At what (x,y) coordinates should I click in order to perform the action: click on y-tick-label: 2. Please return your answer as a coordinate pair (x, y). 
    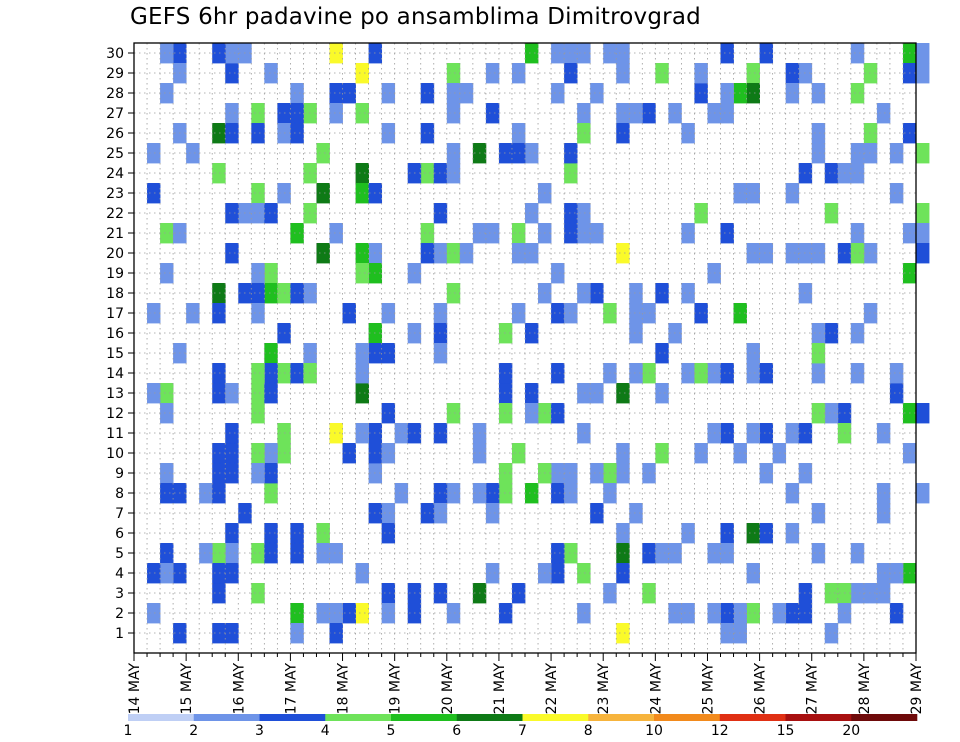
    Looking at the image, I should click on (119, 614).